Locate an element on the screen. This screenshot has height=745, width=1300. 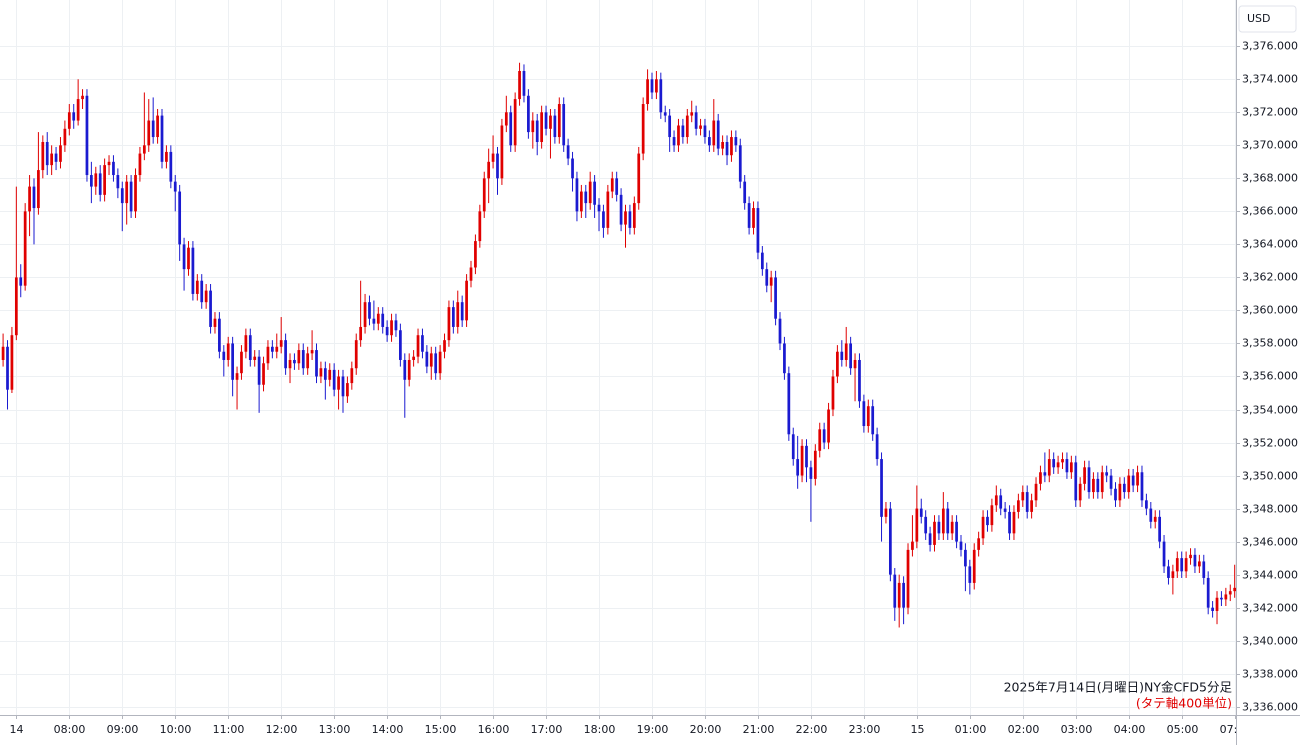
x-tick-label: 19:00 is located at coordinates (653, 729).